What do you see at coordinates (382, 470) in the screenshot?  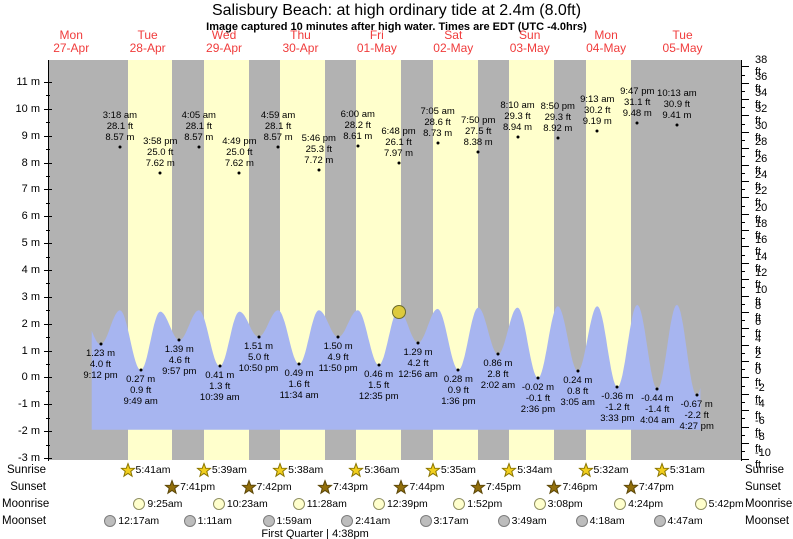 I see `sunrise-time: 5:36am` at bounding box center [382, 470].